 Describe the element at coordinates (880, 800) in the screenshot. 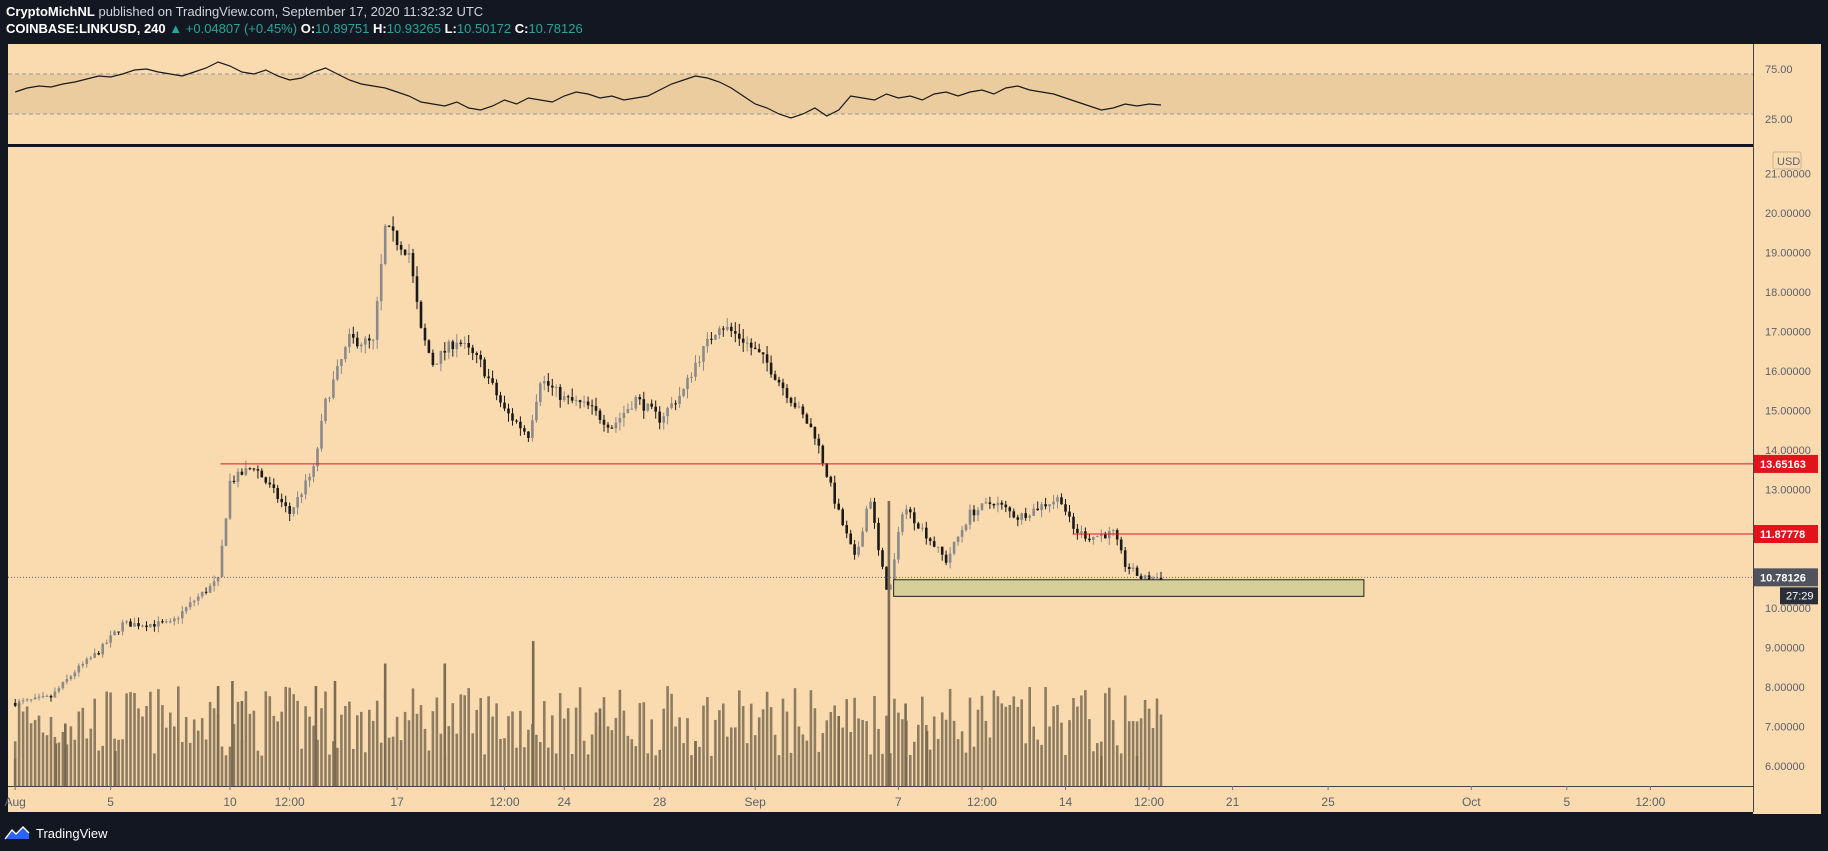

I see `time-axis` at that location.